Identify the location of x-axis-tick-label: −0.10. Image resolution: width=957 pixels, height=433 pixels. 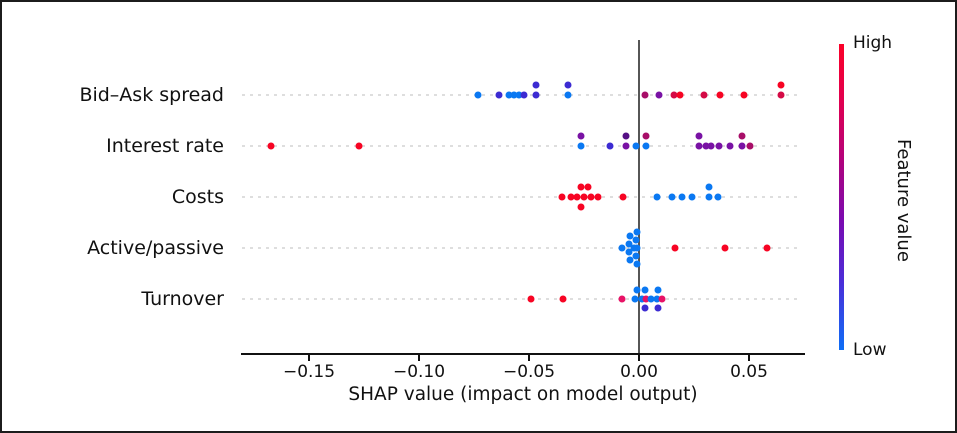
(419, 372).